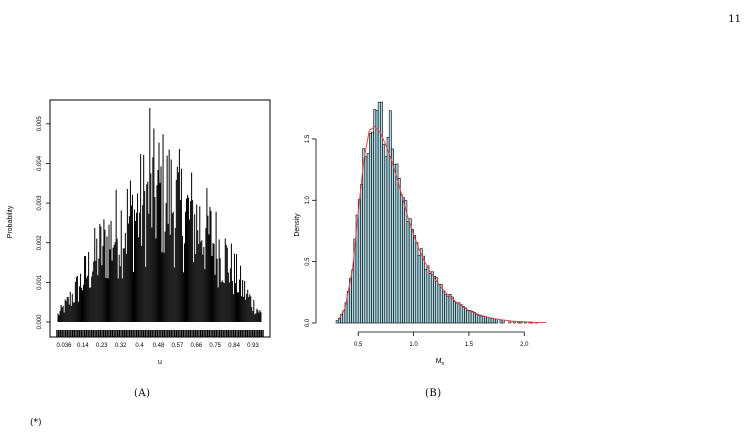  Describe the element at coordinates (413, 345) in the screenshot. I see `chart-b-x-tick-label: 1.0` at that location.